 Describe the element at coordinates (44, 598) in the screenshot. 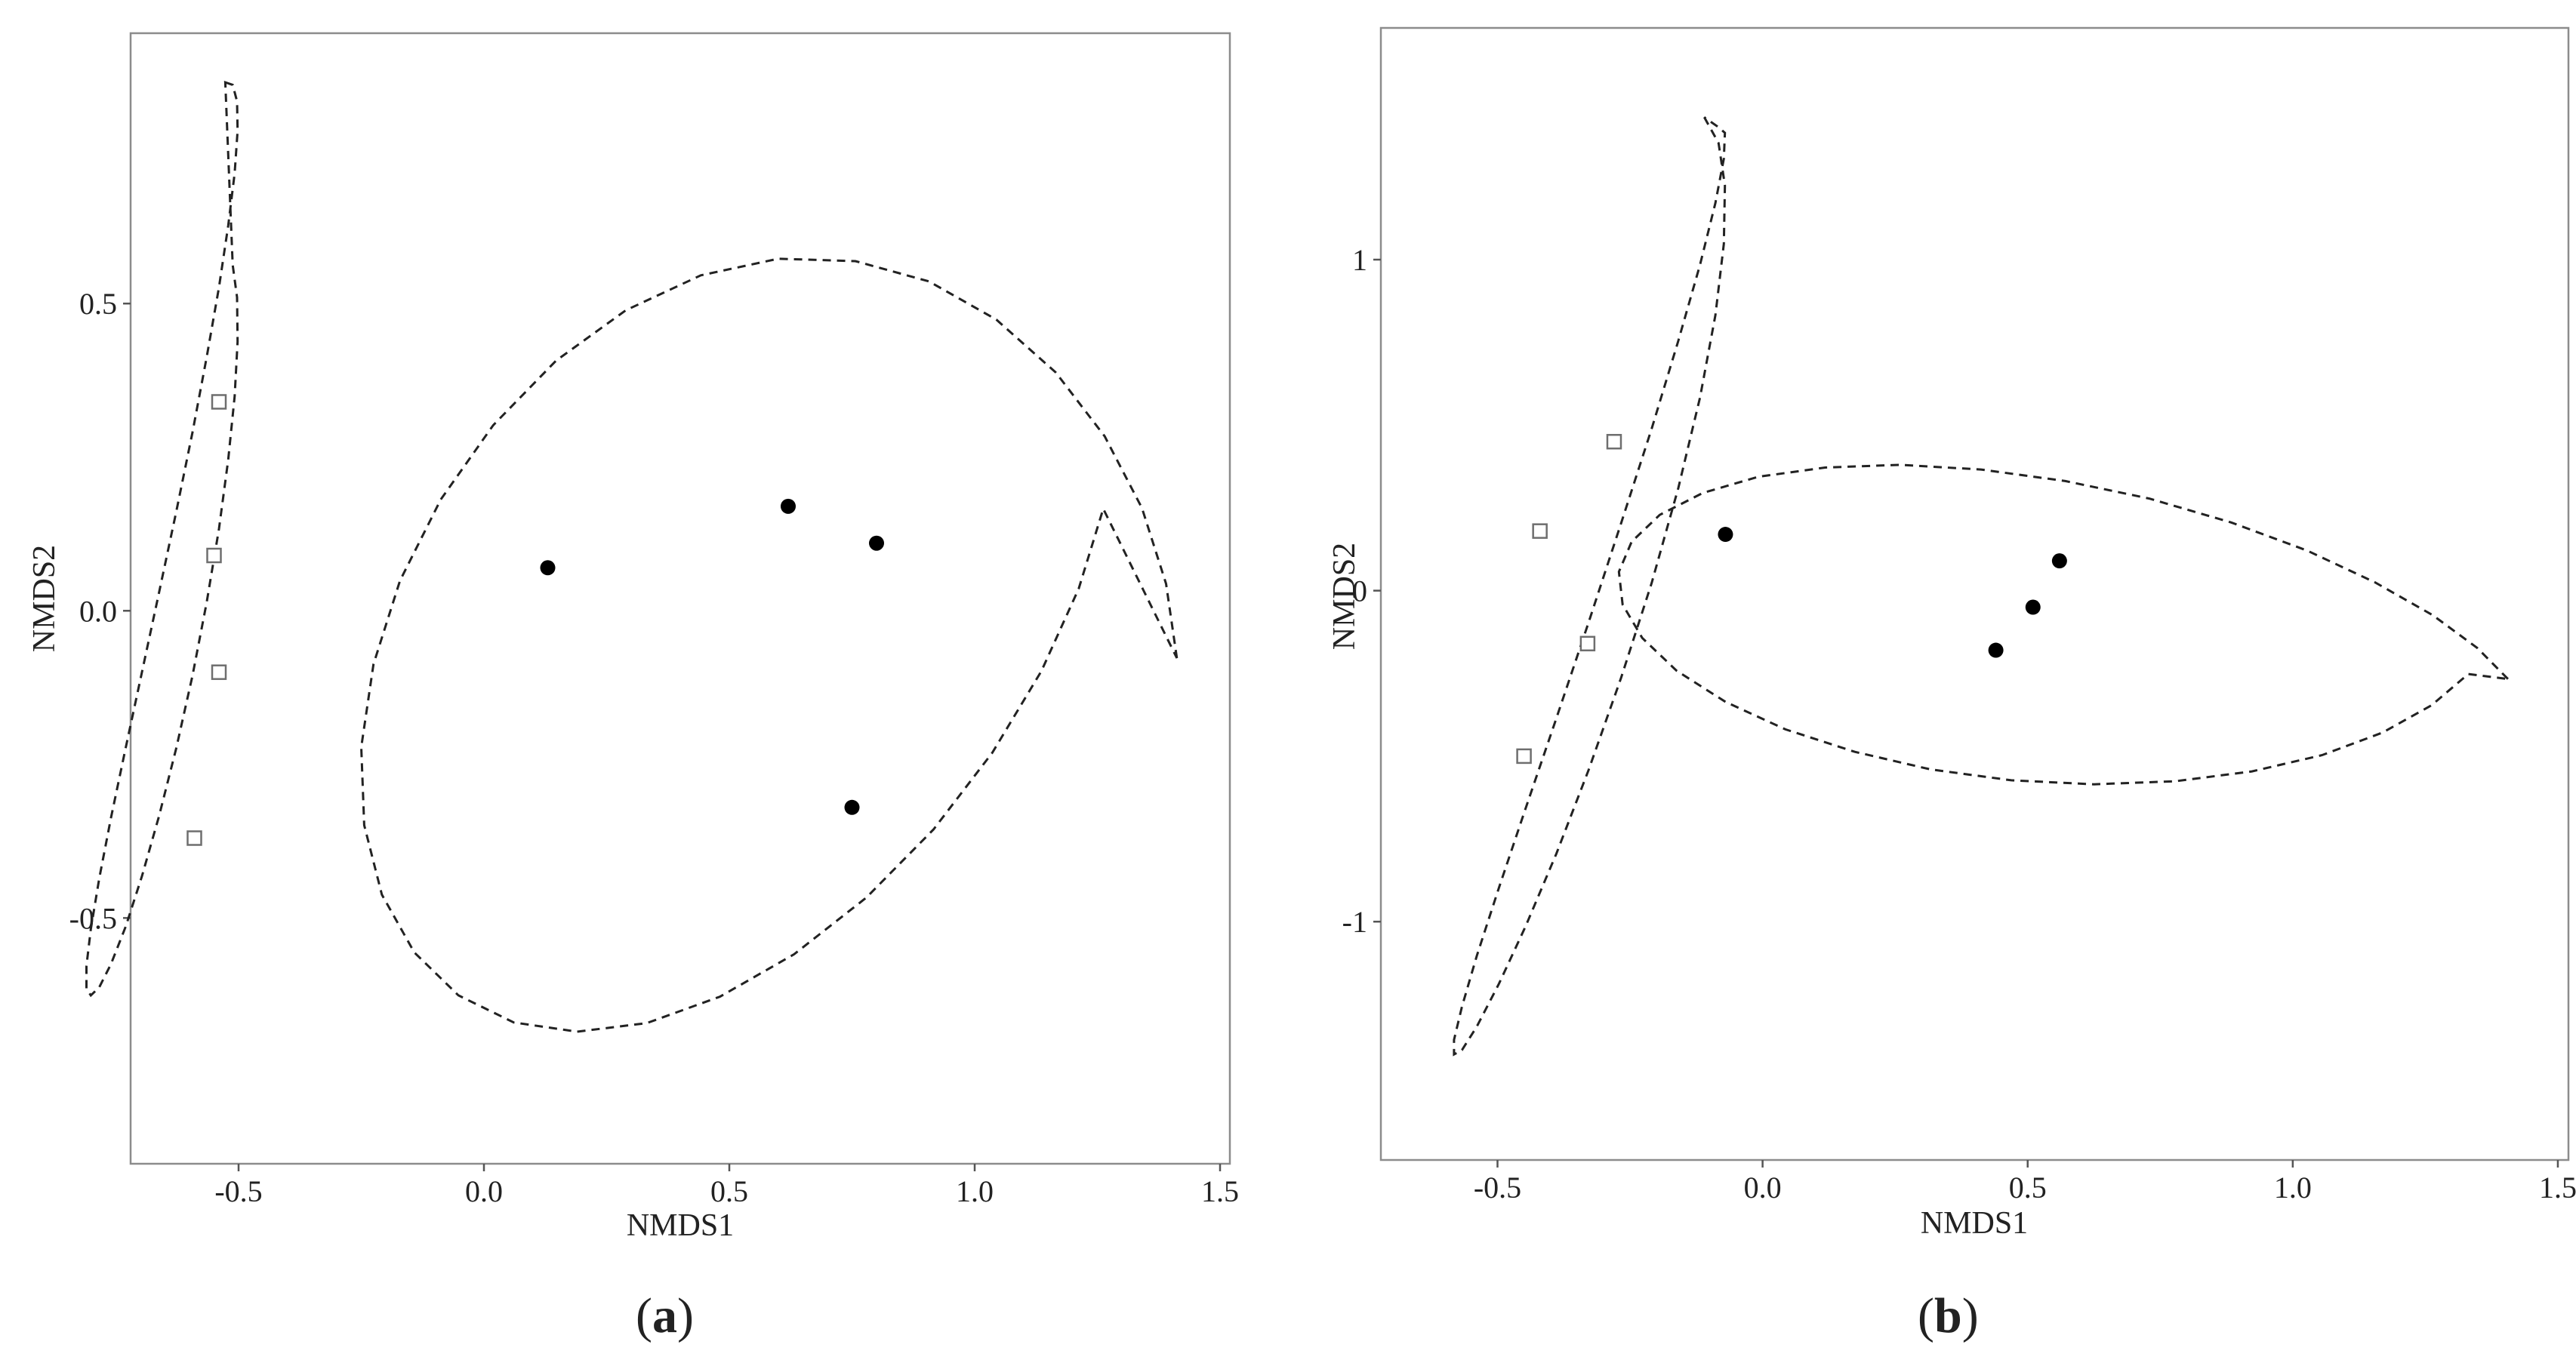

I see `y-axis-label-a: NMDS2` at that location.